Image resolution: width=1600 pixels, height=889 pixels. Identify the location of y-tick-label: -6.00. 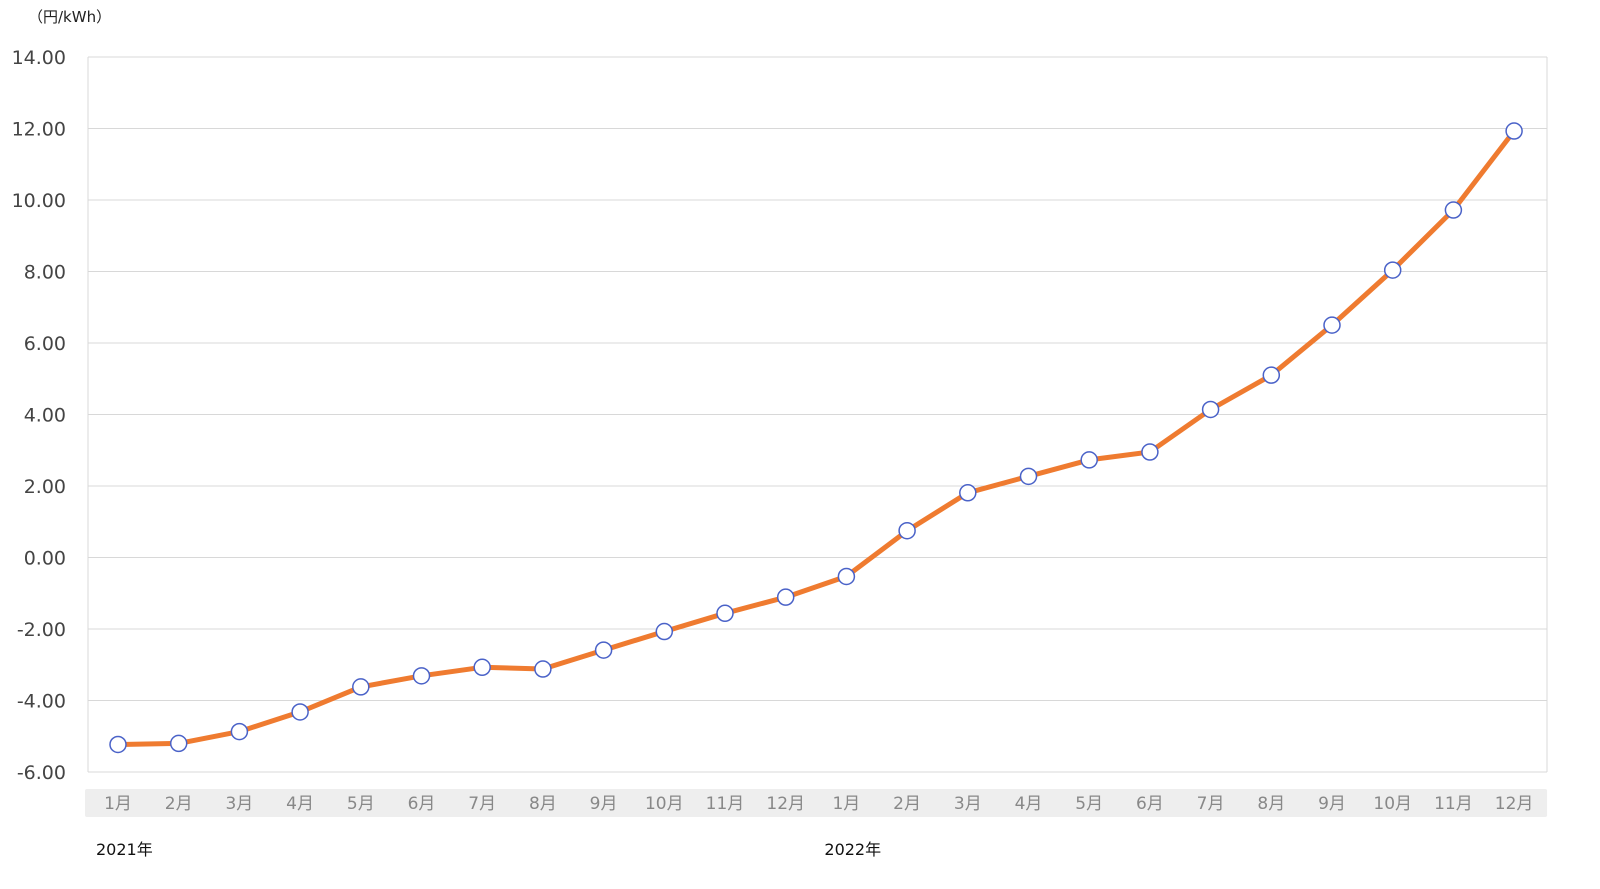
(41, 773).